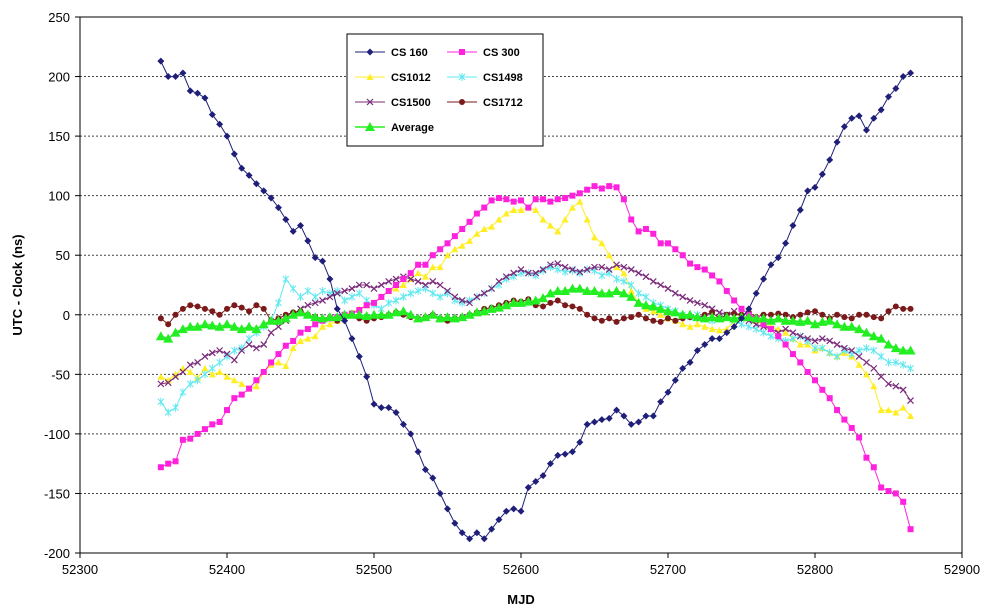  Describe the element at coordinates (80, 569) in the screenshot. I see `x-tick-label: 52300` at that location.